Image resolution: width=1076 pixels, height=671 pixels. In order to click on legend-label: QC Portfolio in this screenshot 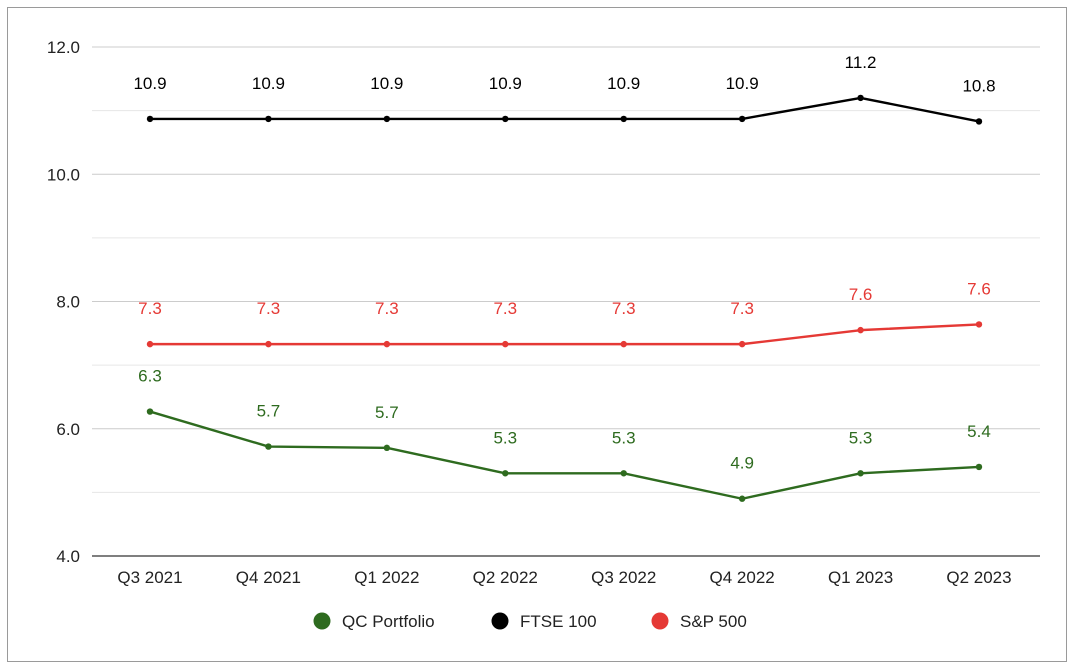, I will do `click(388, 621)`.